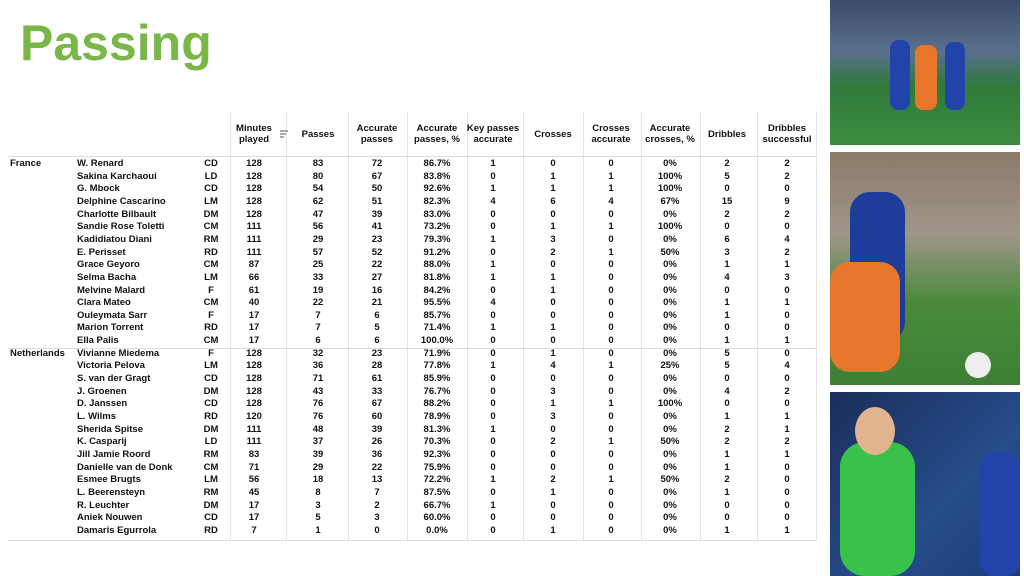 This screenshot has width=1024, height=576. What do you see at coordinates (109, 480) in the screenshot?
I see `player-name: Esmee Brugts` at bounding box center [109, 480].